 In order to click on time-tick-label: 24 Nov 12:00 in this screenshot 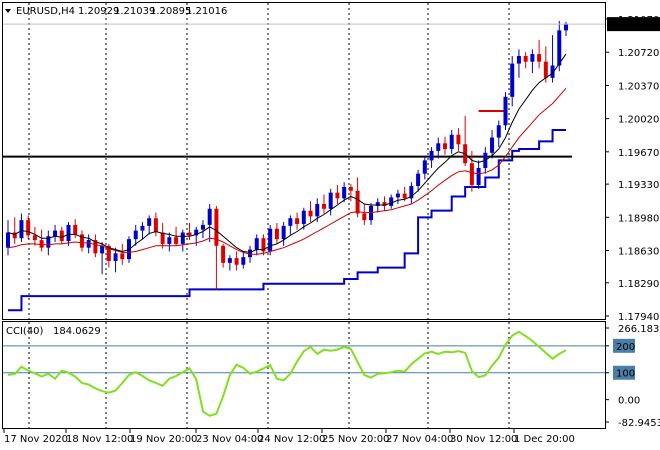, I will do `click(291, 439)`.